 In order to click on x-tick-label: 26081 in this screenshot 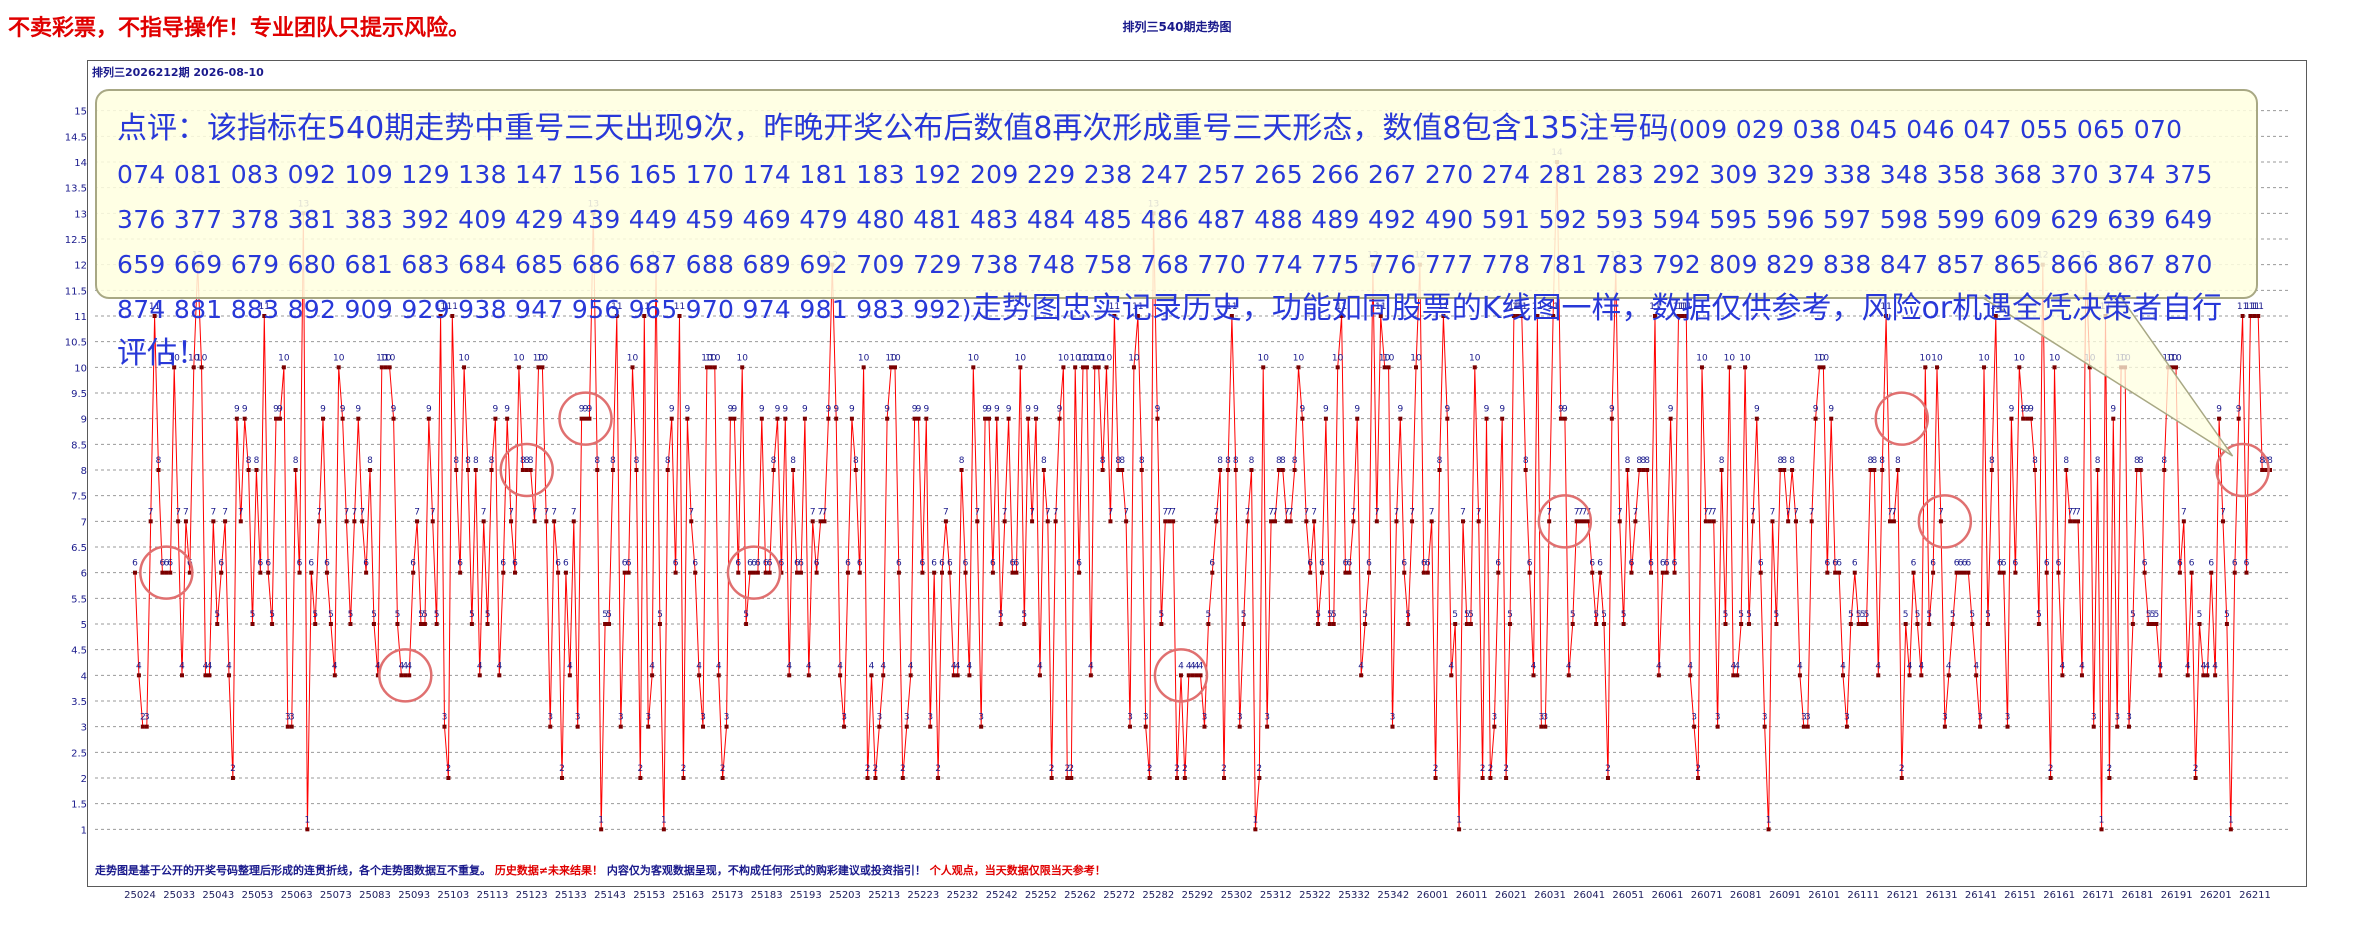, I will do `click(1746, 895)`.